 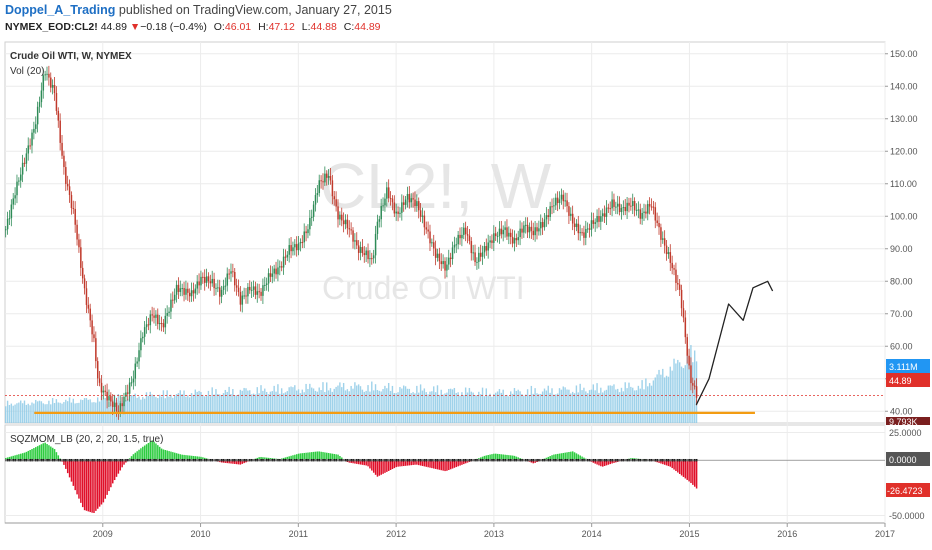 What do you see at coordinates (201, 534) in the screenshot?
I see `time-tick-label: 2010` at bounding box center [201, 534].